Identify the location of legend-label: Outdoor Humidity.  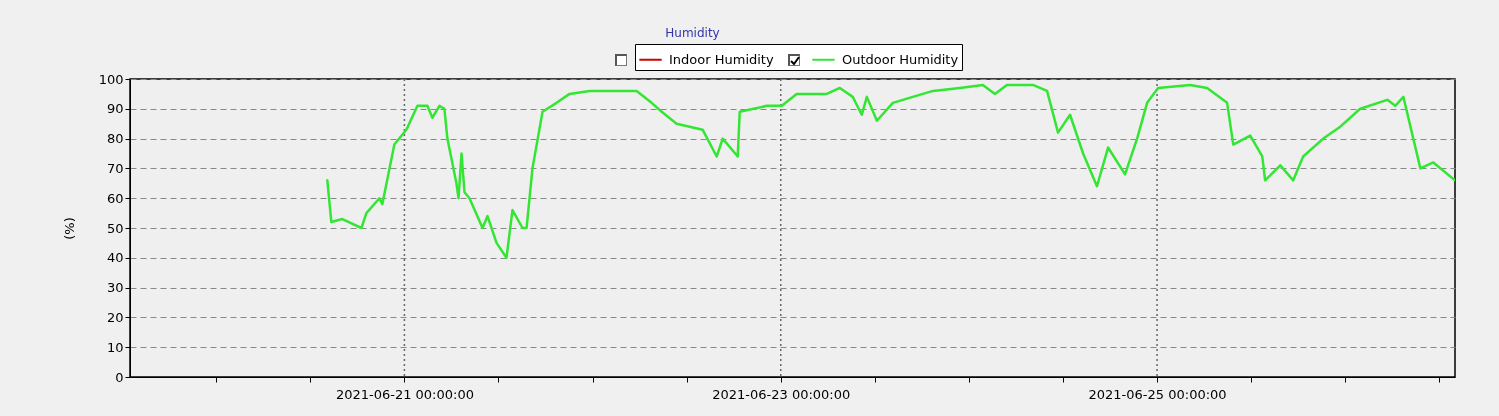
(900, 59).